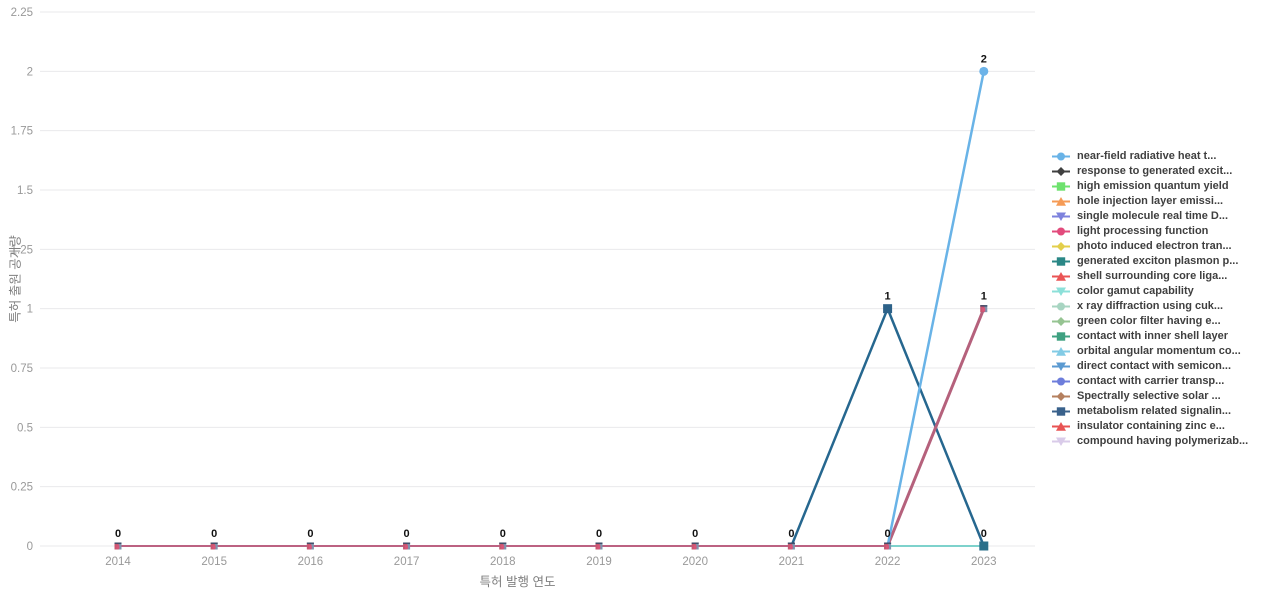 The image size is (1280, 600). Describe the element at coordinates (792, 562) in the screenshot. I see `x-tick-label: 2021` at that location.